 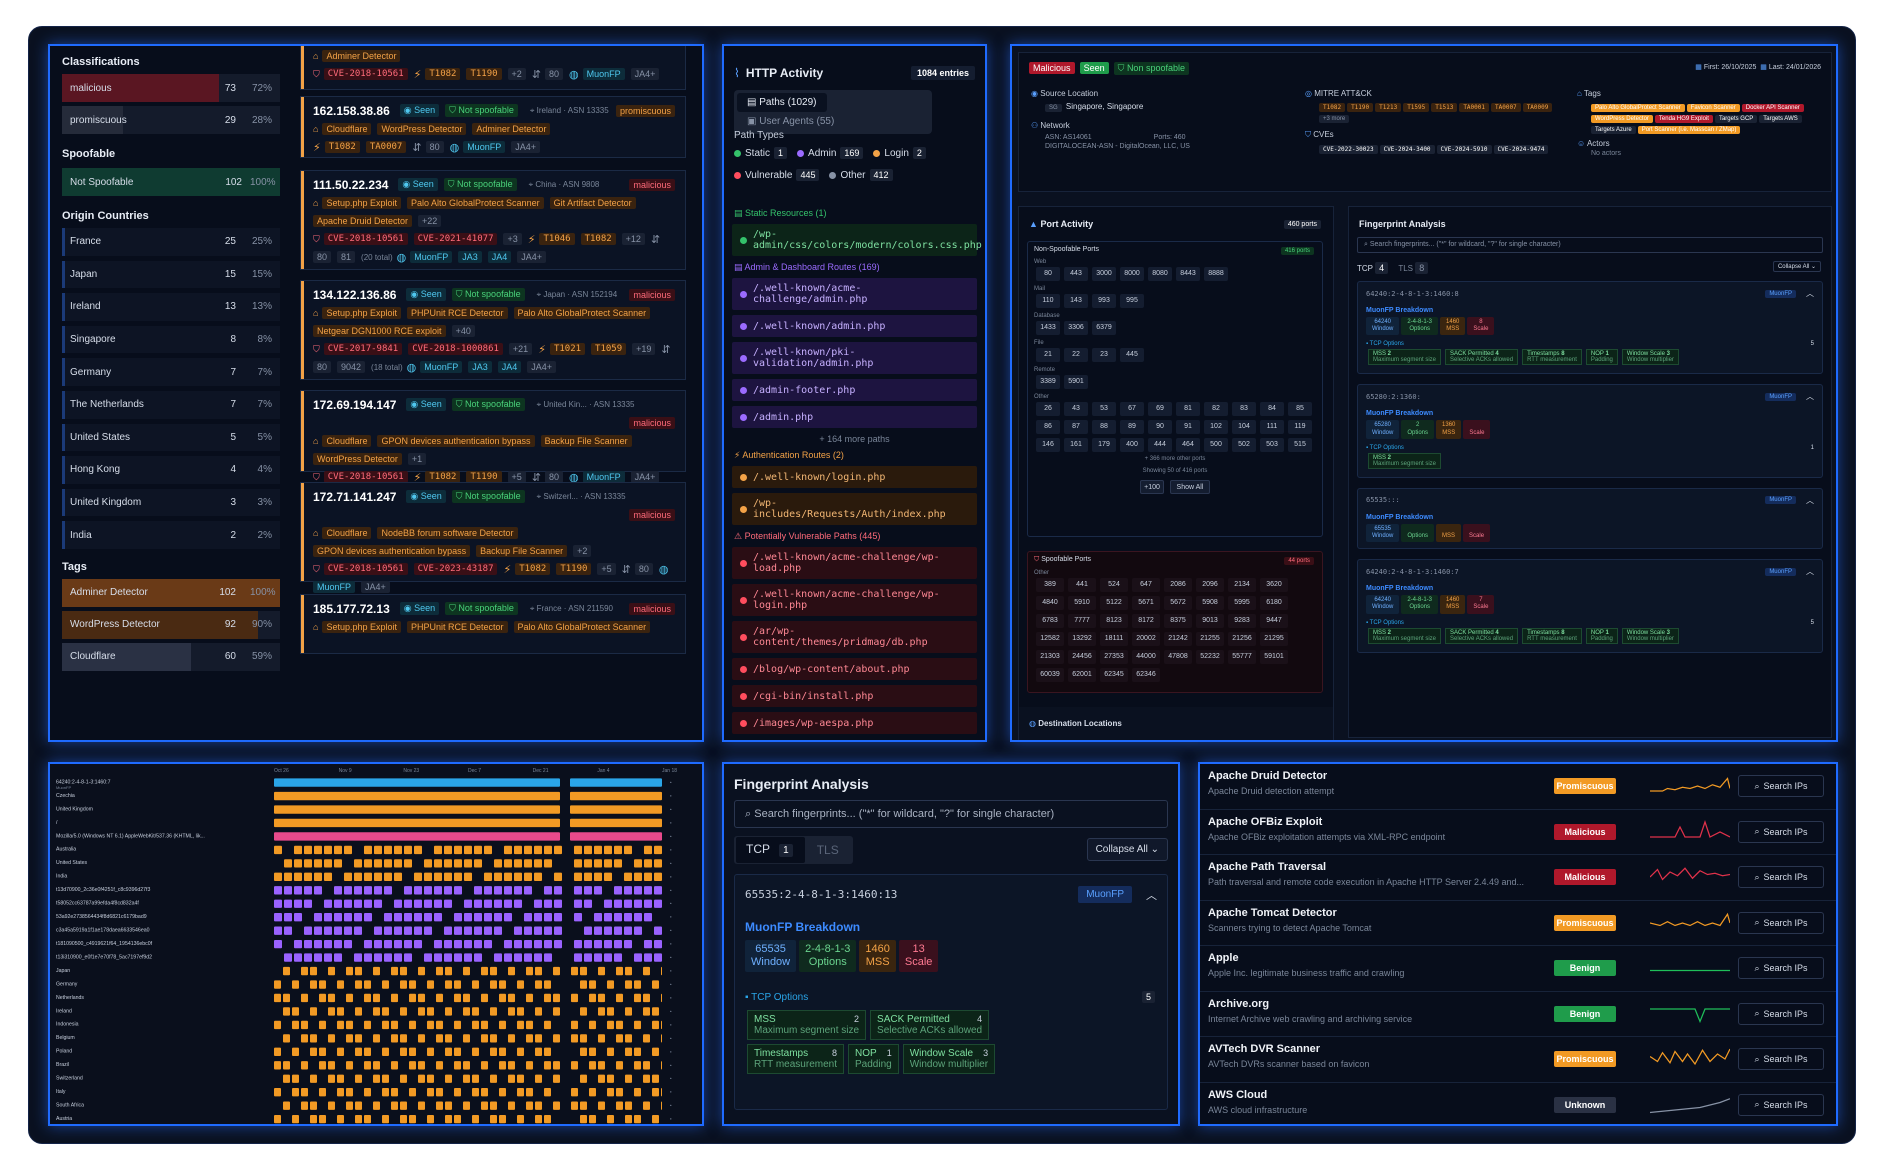 What do you see at coordinates (567, 349) in the screenshot?
I see `card-mitre: T1021` at bounding box center [567, 349].